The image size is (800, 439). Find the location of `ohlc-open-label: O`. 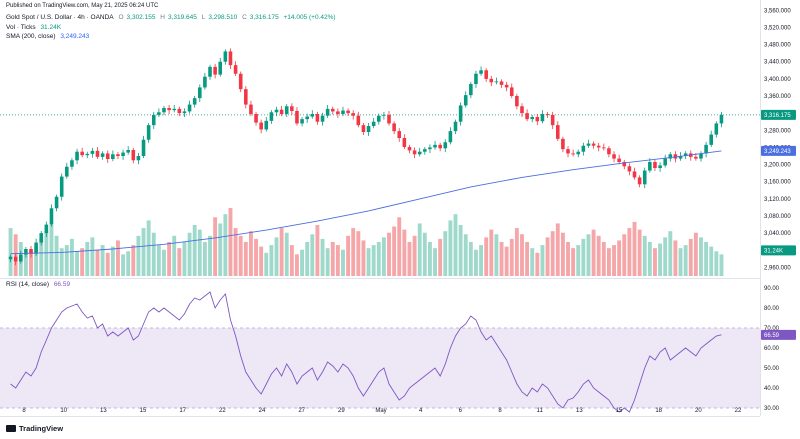

ohlc-open-label: O is located at coordinates (121, 17).